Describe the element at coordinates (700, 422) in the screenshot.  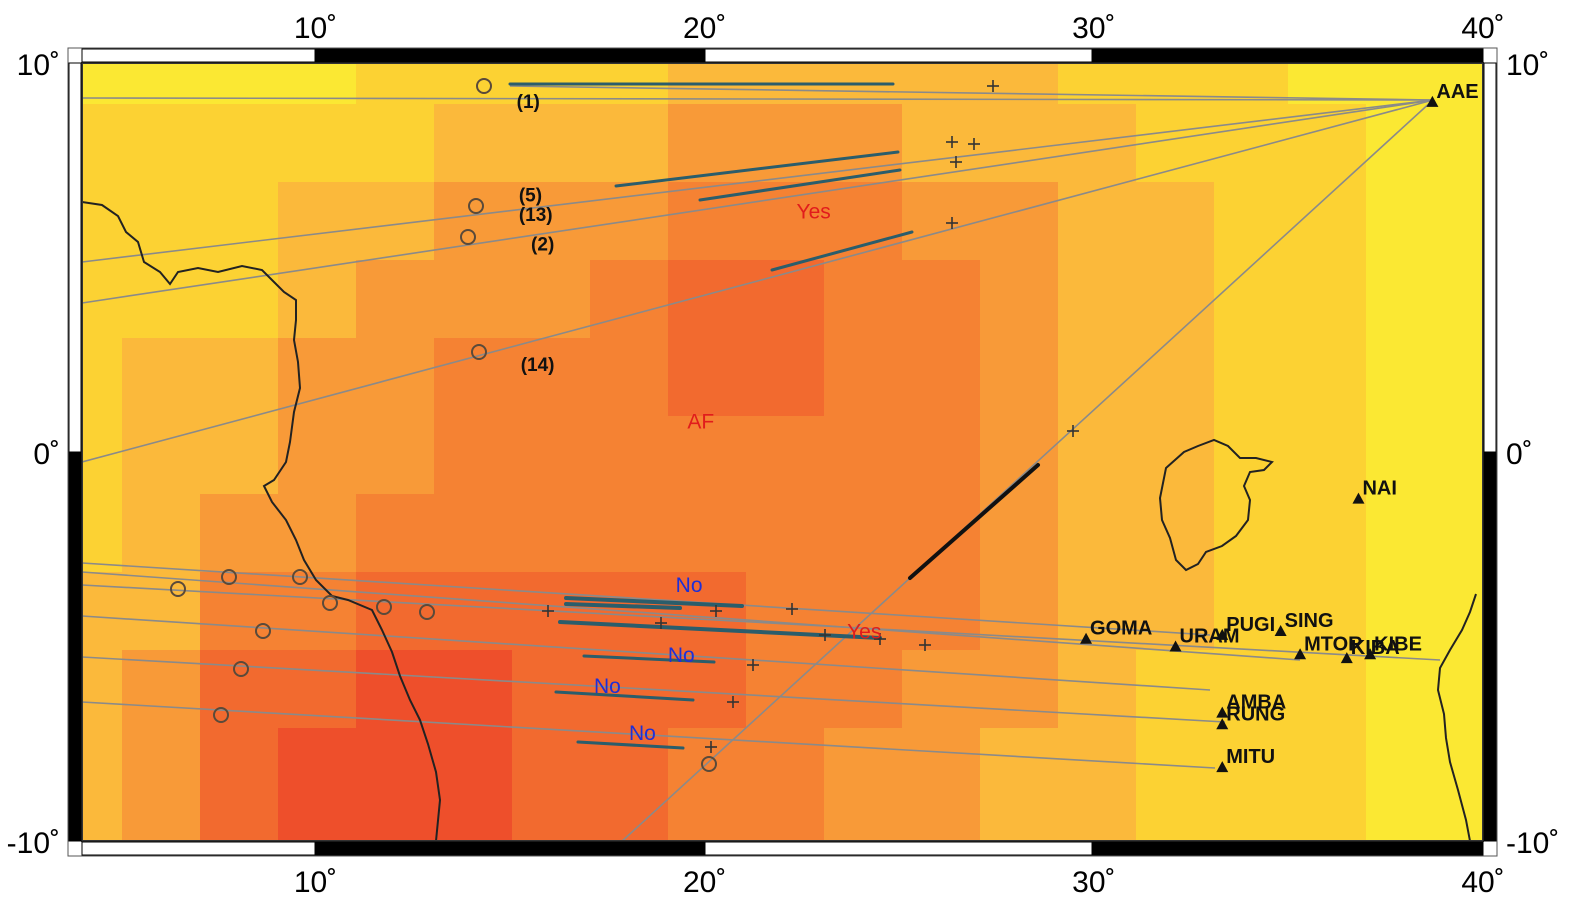
I see `annotation-label: AF` at that location.